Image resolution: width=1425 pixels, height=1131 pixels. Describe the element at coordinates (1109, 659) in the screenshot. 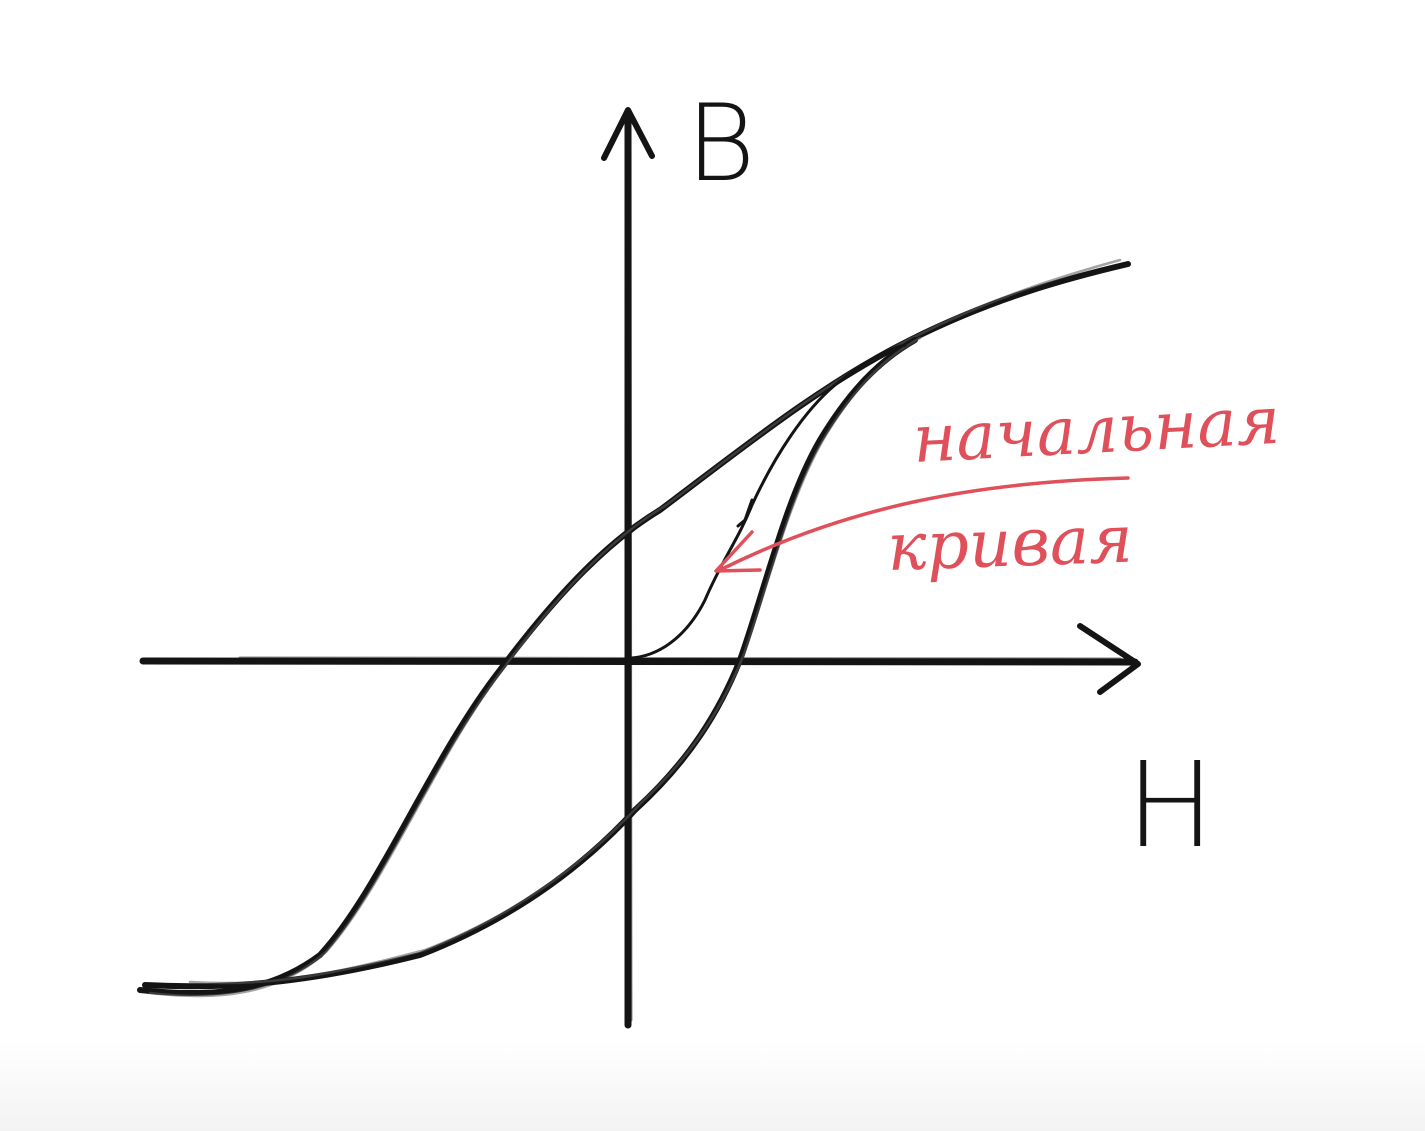

I see `horizontal-axis-arrowhead` at that location.